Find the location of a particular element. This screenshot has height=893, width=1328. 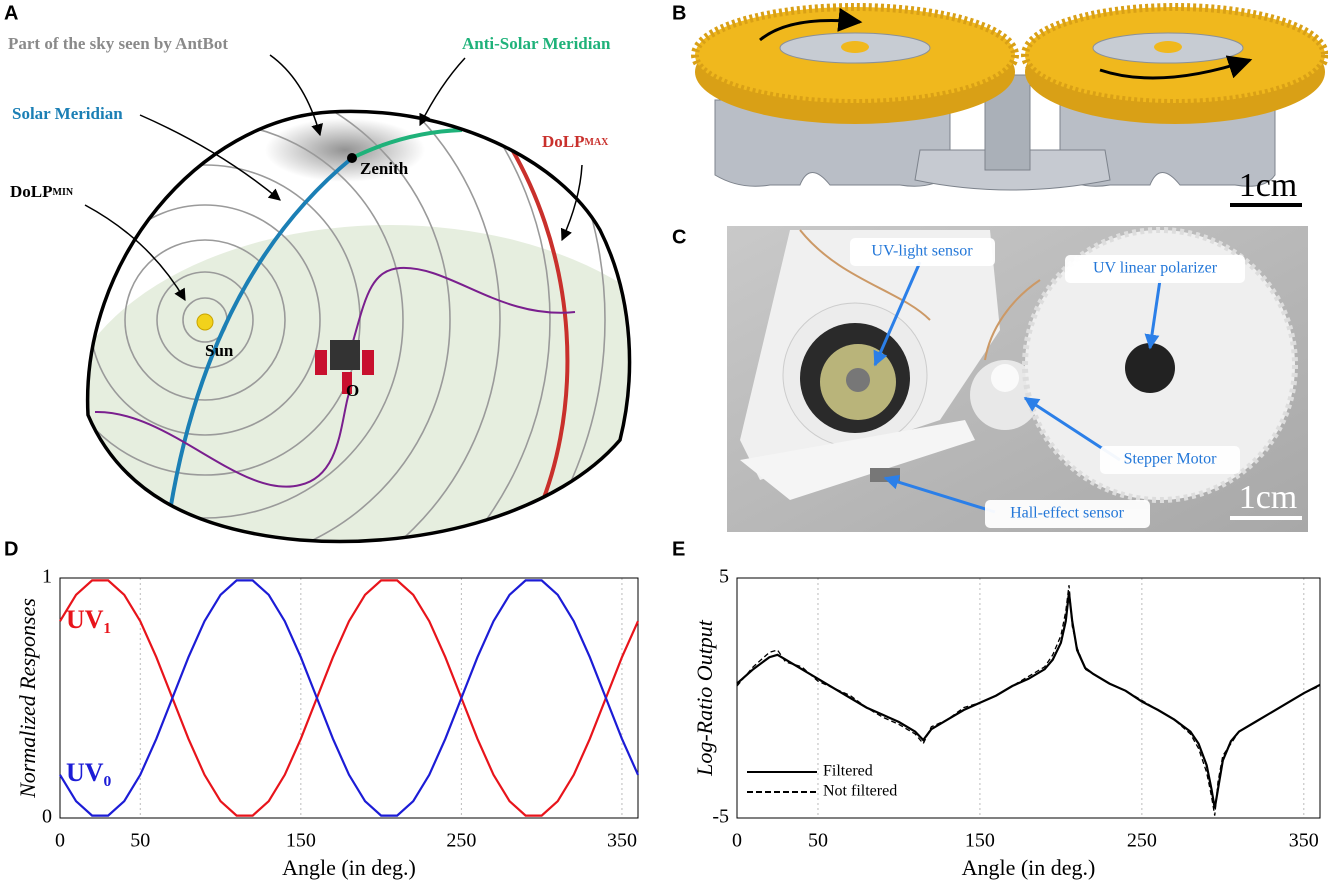

panel-letter: E is located at coordinates (678, 549).